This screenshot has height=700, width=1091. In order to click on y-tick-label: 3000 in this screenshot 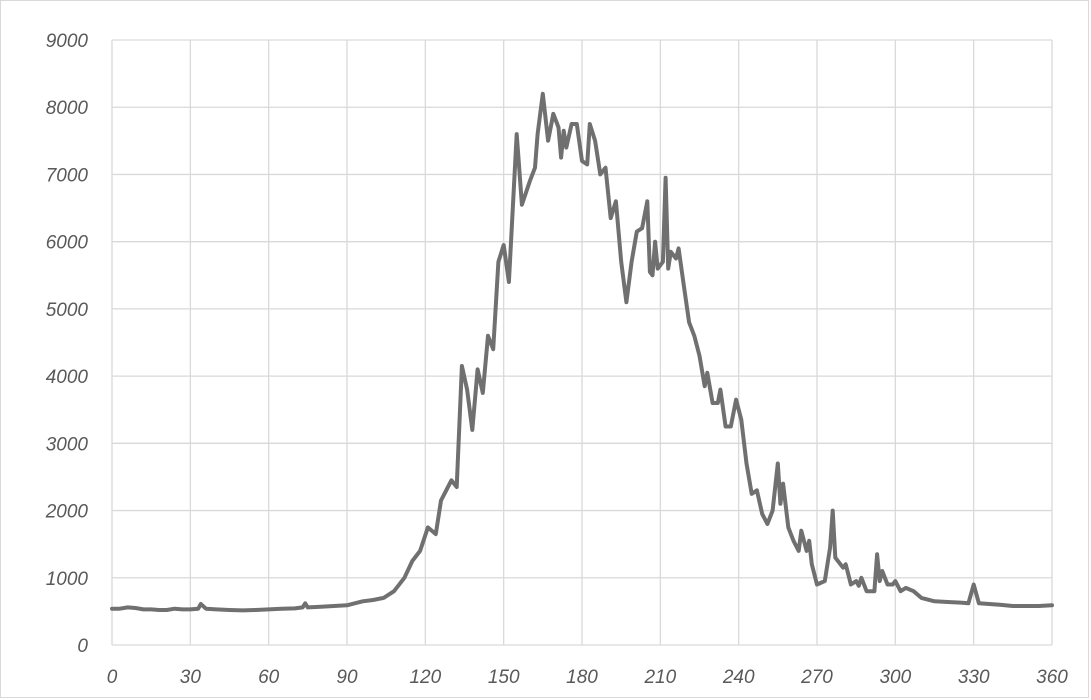, I will do `click(67, 444)`.